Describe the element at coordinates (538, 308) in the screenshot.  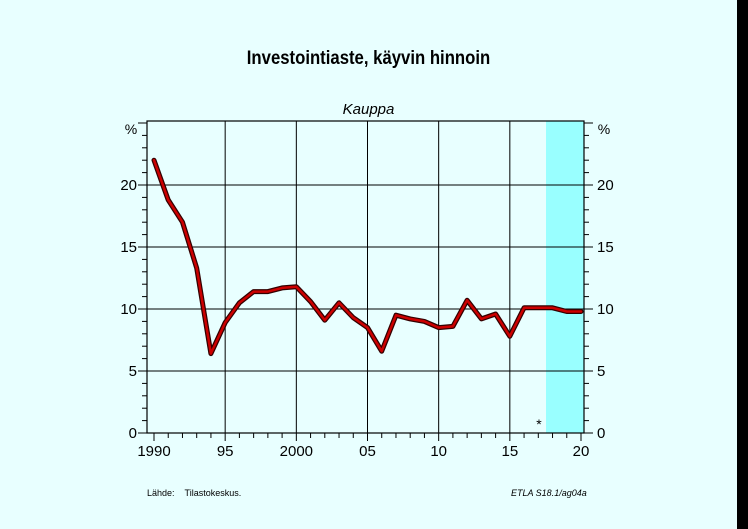
I see `data-point-2017` at that location.